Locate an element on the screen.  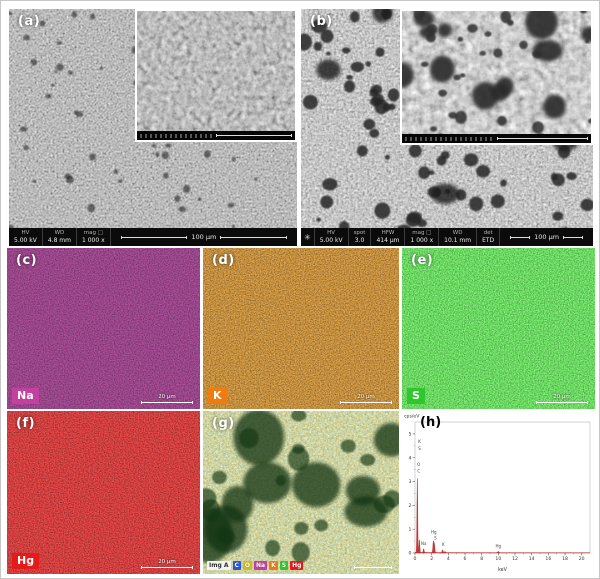
hg-map-image is located at coordinates (103, 492).